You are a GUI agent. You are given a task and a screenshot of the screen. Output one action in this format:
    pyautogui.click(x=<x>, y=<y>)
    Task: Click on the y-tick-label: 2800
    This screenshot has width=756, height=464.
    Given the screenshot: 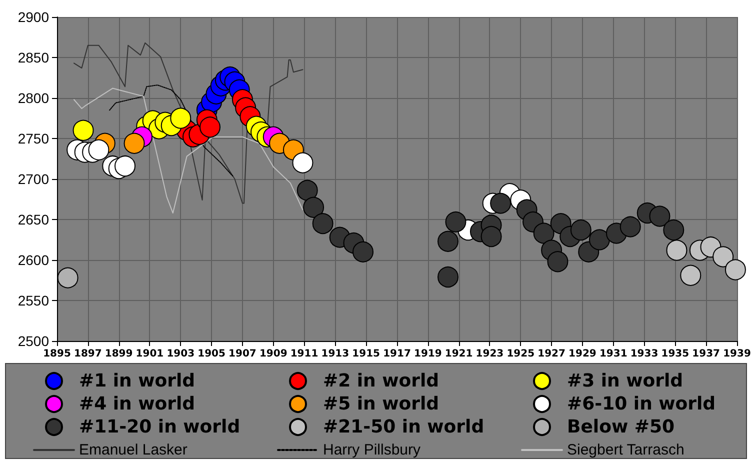 What is the action you would take?
    pyautogui.click(x=34, y=98)
    